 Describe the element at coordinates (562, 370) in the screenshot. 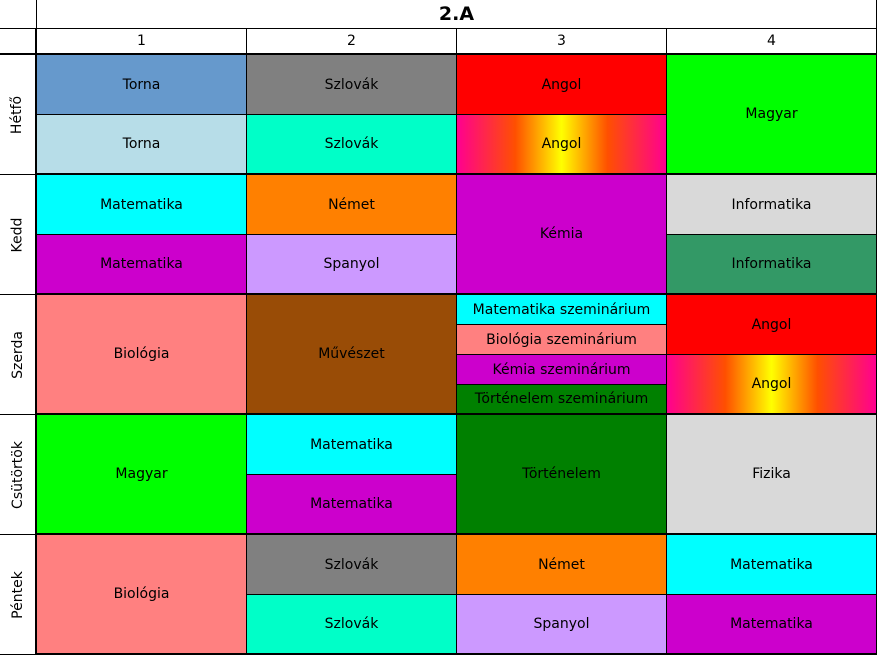

I see `lesson-cell: Kémia szeminárium` at that location.